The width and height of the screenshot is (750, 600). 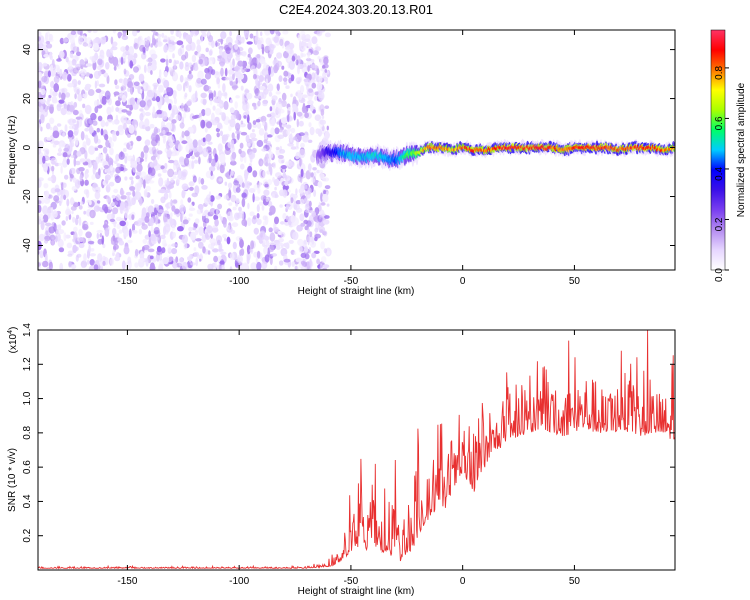 What do you see at coordinates (575, 281) in the screenshot?
I see `x-tick-label: 50` at bounding box center [575, 281].